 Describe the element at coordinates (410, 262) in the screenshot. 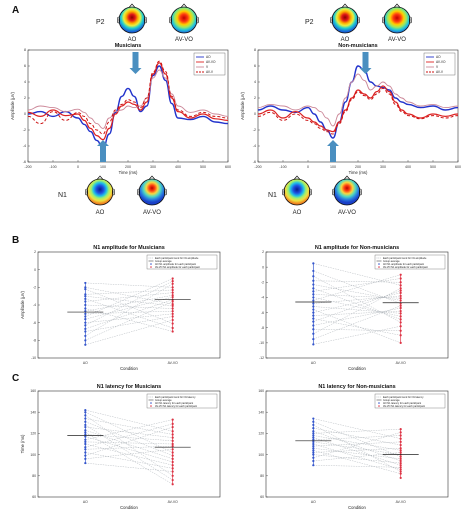

I see `n1-amp-nonmusicians-legend` at that location.